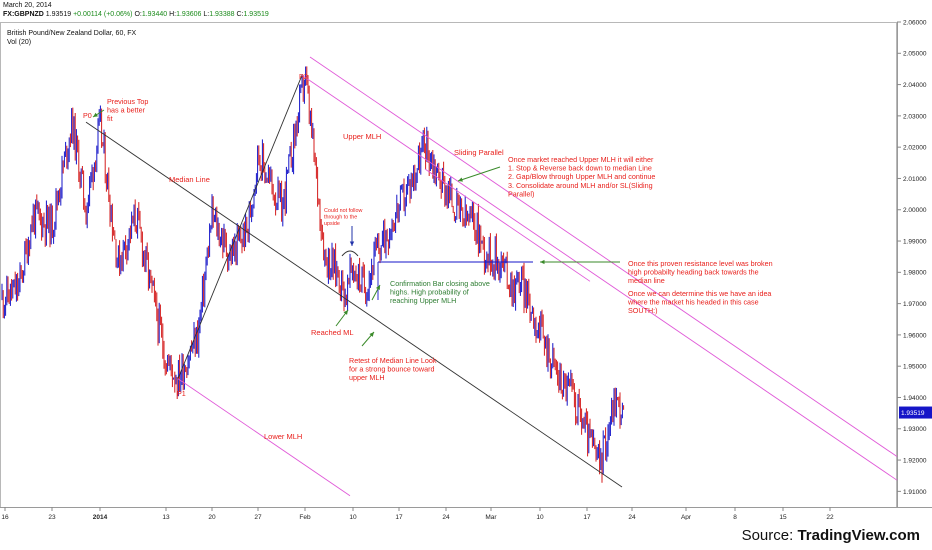  Describe the element at coordinates (87, 115) in the screenshot. I see `pivot-p0-label: P0` at that location.